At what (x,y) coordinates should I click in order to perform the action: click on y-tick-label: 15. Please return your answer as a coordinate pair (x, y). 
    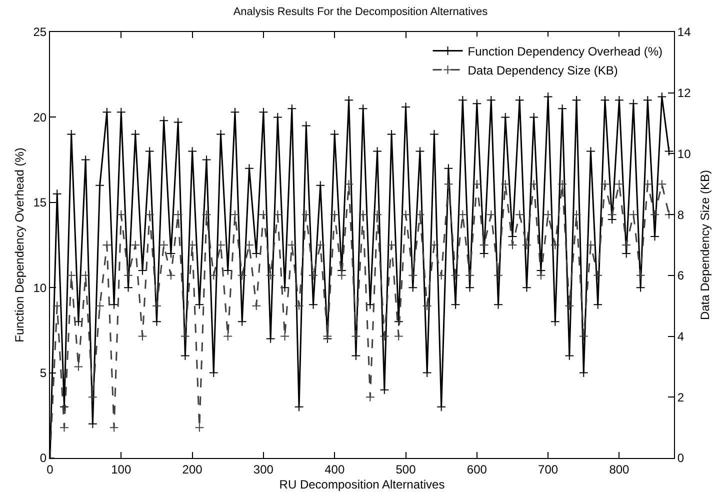
    Looking at the image, I should click on (40, 203).